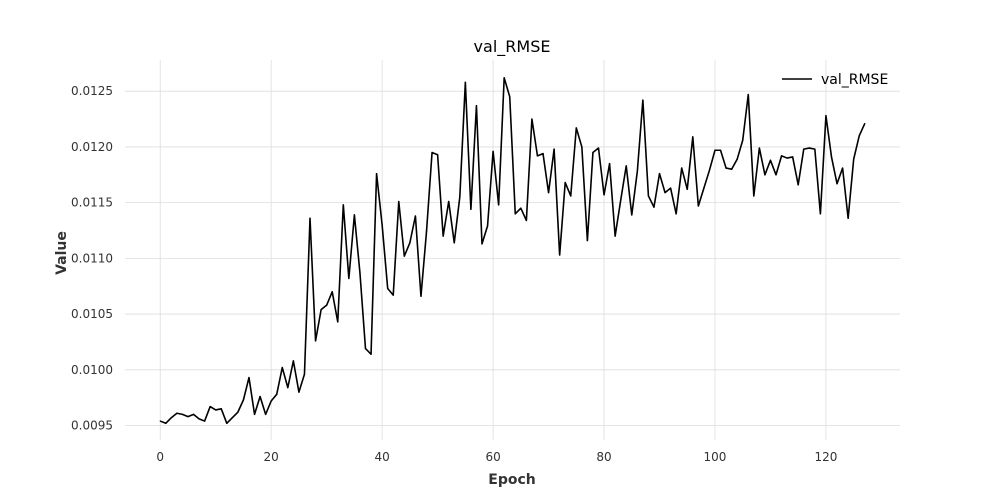  I want to click on y-tick-label-3: 0.0110, so click(92, 258).